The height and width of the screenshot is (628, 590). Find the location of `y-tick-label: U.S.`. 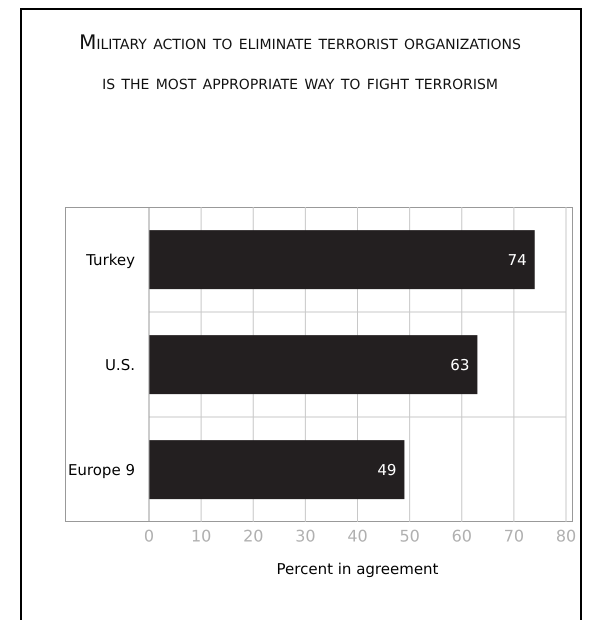

y-tick-label: U.S. is located at coordinates (119, 365).